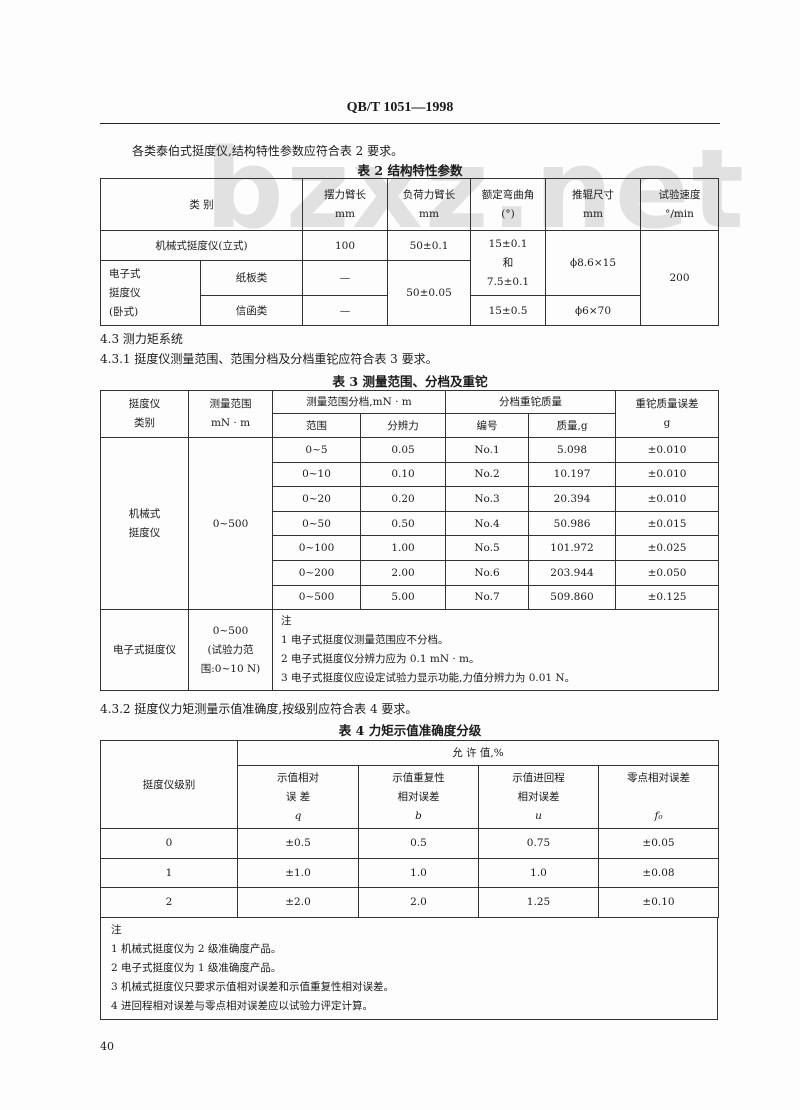 Image resolution: width=800 pixels, height=1110 pixels. What do you see at coordinates (667, 414) in the screenshot?
I see `hdr-err: 重铊质量误差 g` at bounding box center [667, 414].